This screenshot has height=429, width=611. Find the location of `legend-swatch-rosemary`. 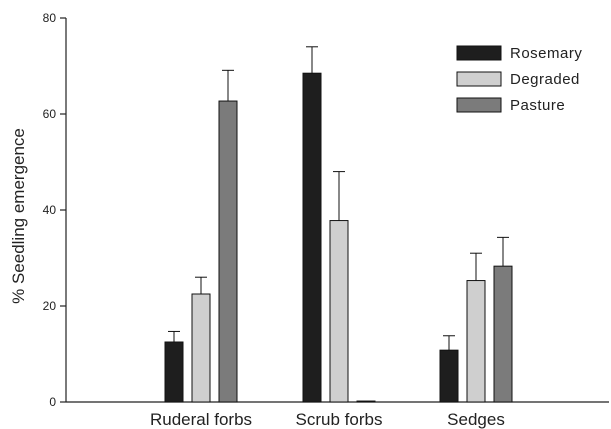

legend-swatch-rosemary is located at coordinates (479, 53).